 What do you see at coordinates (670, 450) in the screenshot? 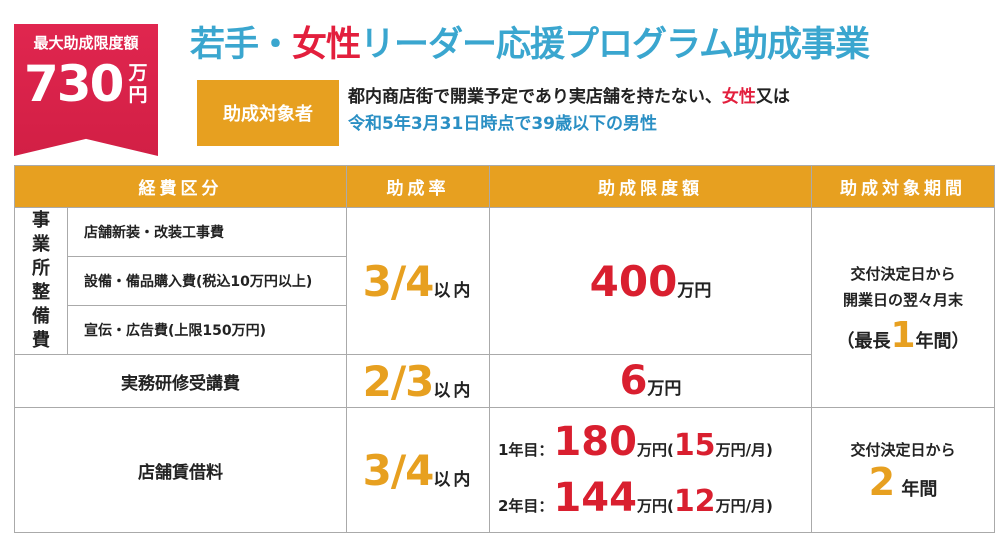
I see `year-1-open: (` at bounding box center [670, 450].